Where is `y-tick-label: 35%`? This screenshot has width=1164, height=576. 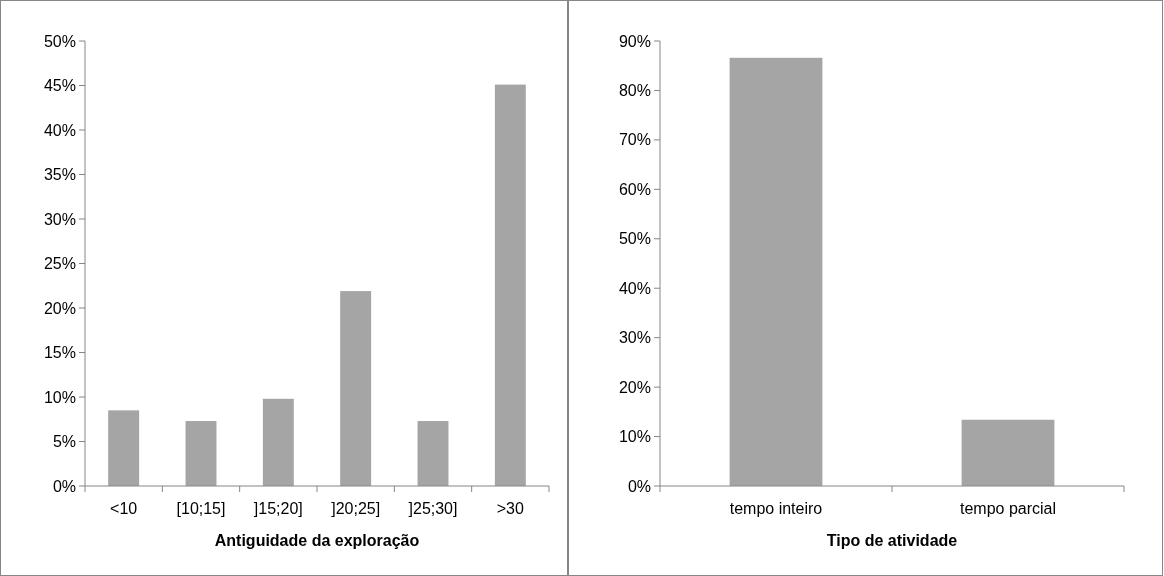 y-tick-label: 35% is located at coordinates (59, 175).